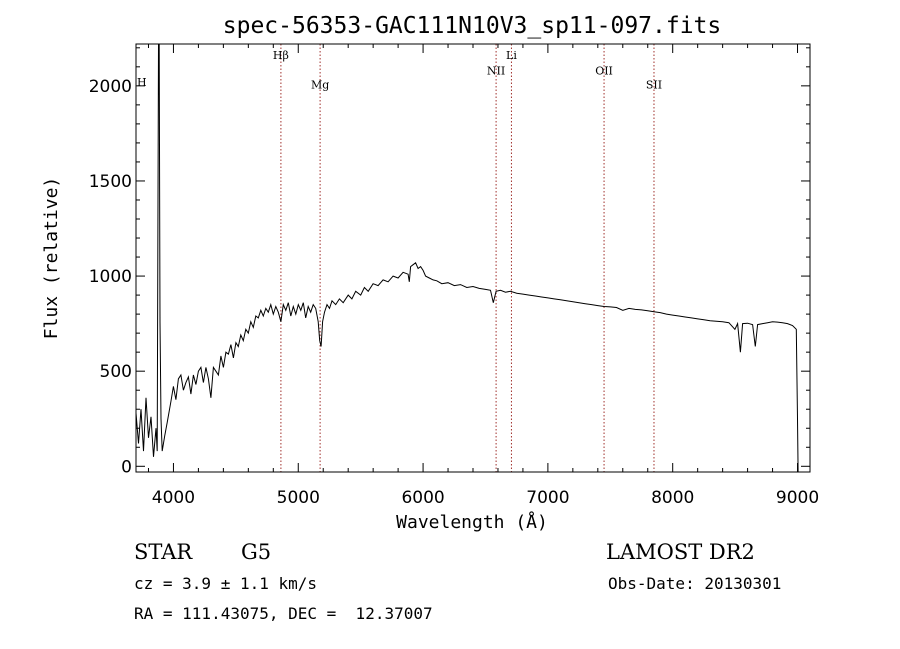  Describe the element at coordinates (320, 85) in the screenshot. I see `line-marker-label: Mg` at that location.